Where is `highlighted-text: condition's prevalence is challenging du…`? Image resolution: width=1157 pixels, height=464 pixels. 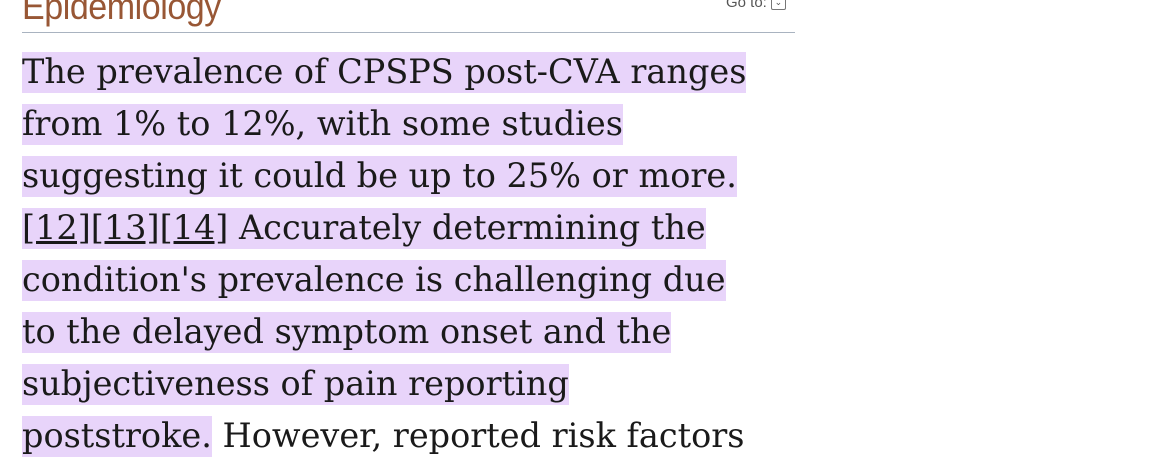
highlighted-text: condition's prevalence is challenging du… is located at coordinates (374, 280).